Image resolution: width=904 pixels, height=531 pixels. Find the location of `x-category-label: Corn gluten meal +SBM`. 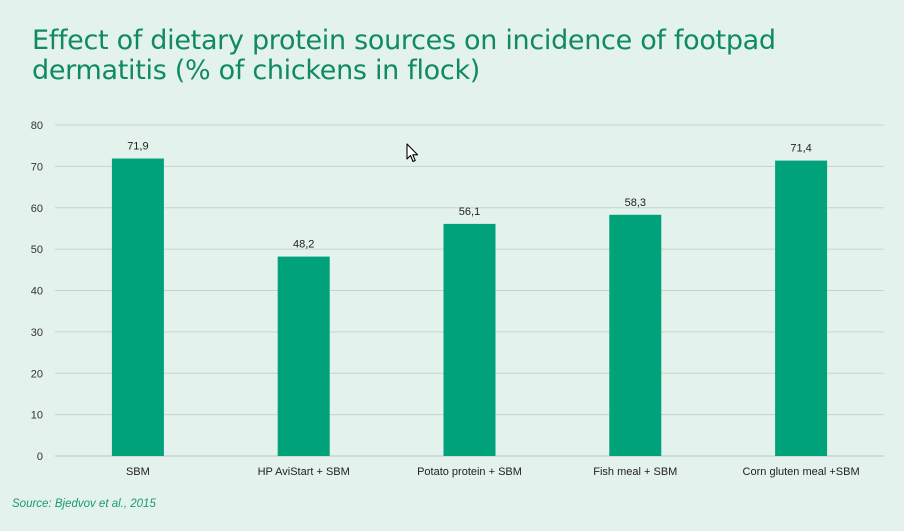

x-category-label: Corn gluten meal +SBM is located at coordinates (801, 472).